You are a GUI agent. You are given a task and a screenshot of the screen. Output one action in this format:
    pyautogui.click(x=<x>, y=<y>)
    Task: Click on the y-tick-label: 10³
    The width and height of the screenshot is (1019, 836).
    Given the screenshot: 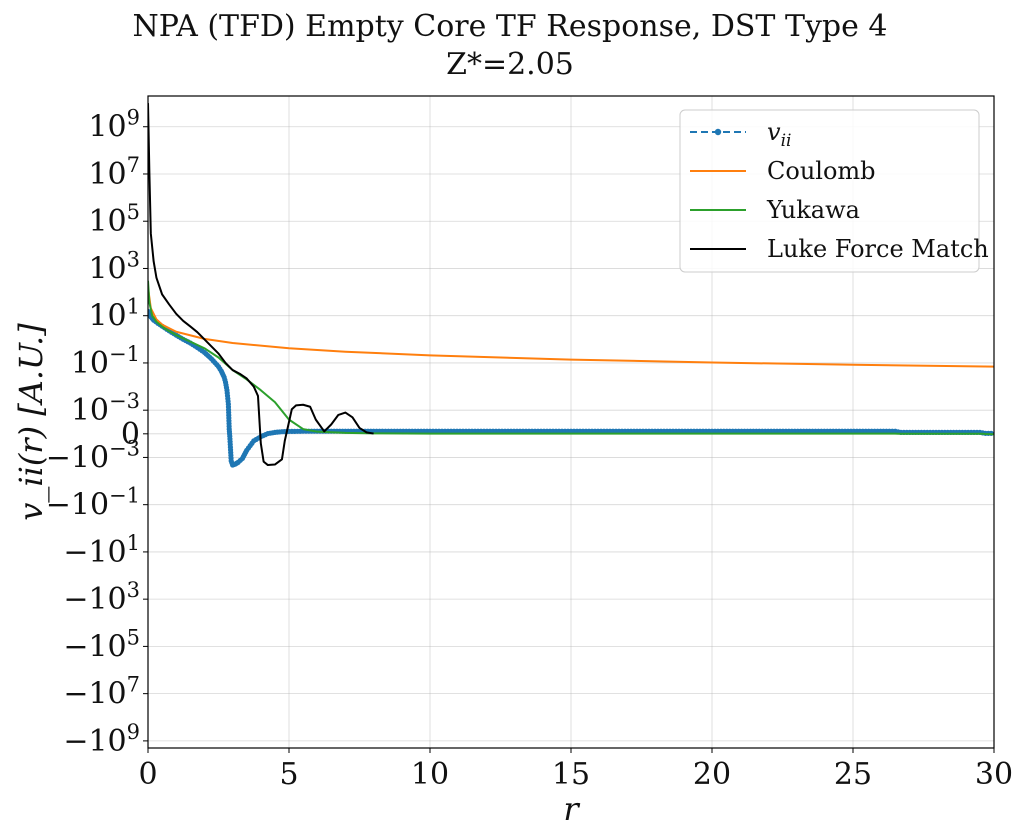 What is the action you would take?
    pyautogui.click(x=114, y=266)
    